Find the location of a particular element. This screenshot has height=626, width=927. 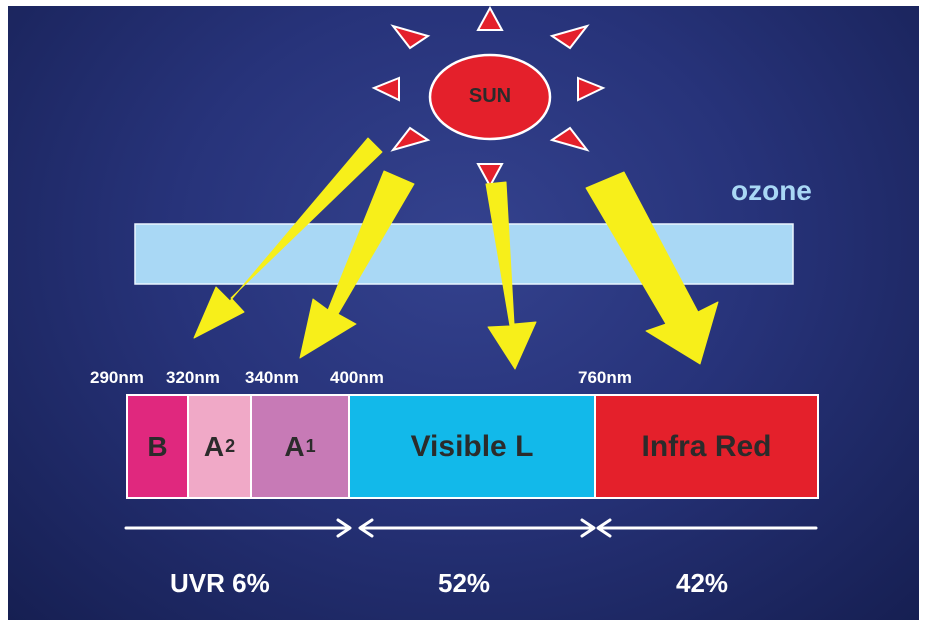

sun-label: SUN is located at coordinates (490, 96).